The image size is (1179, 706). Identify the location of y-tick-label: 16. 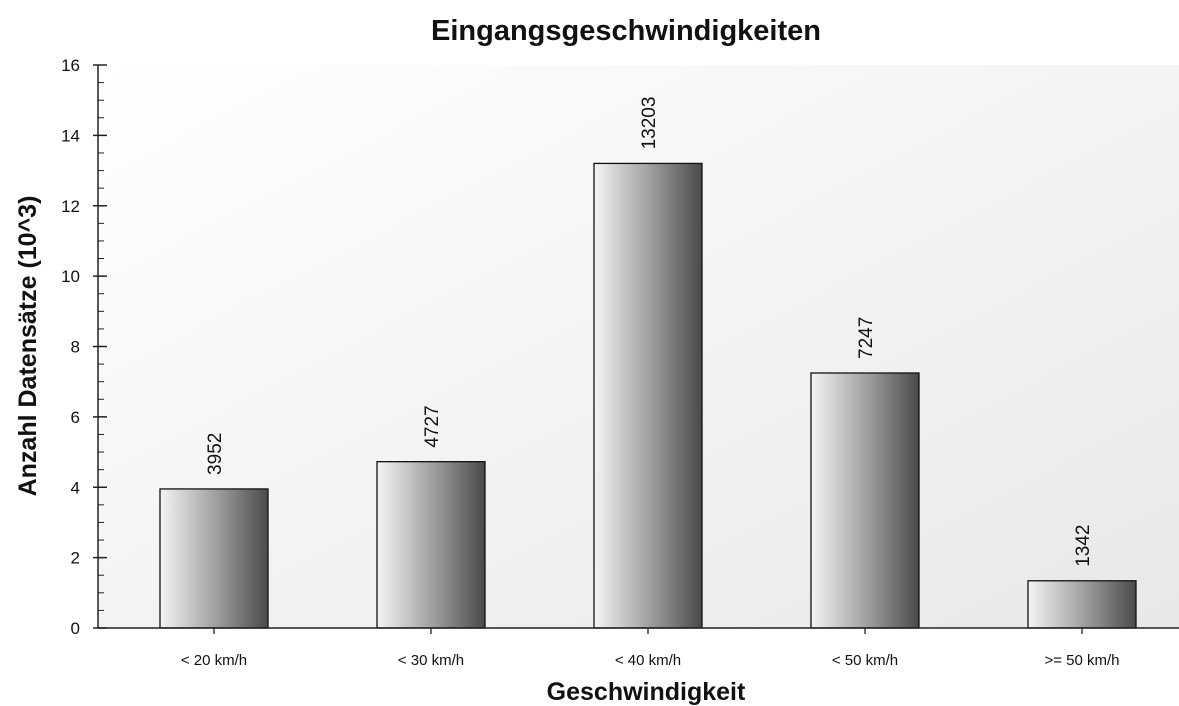
(70, 65).